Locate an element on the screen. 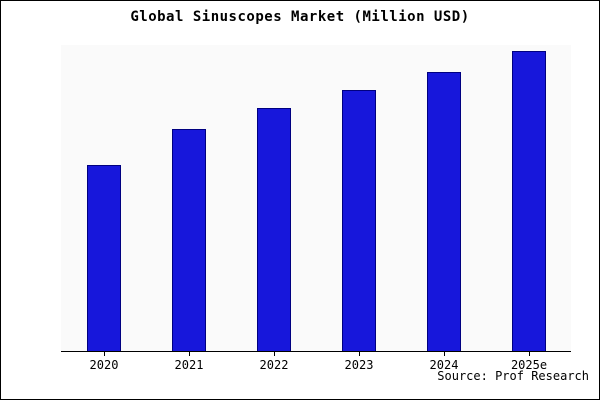 The height and width of the screenshot is (400, 600). source-note: Source: Prof Research is located at coordinates (513, 376).